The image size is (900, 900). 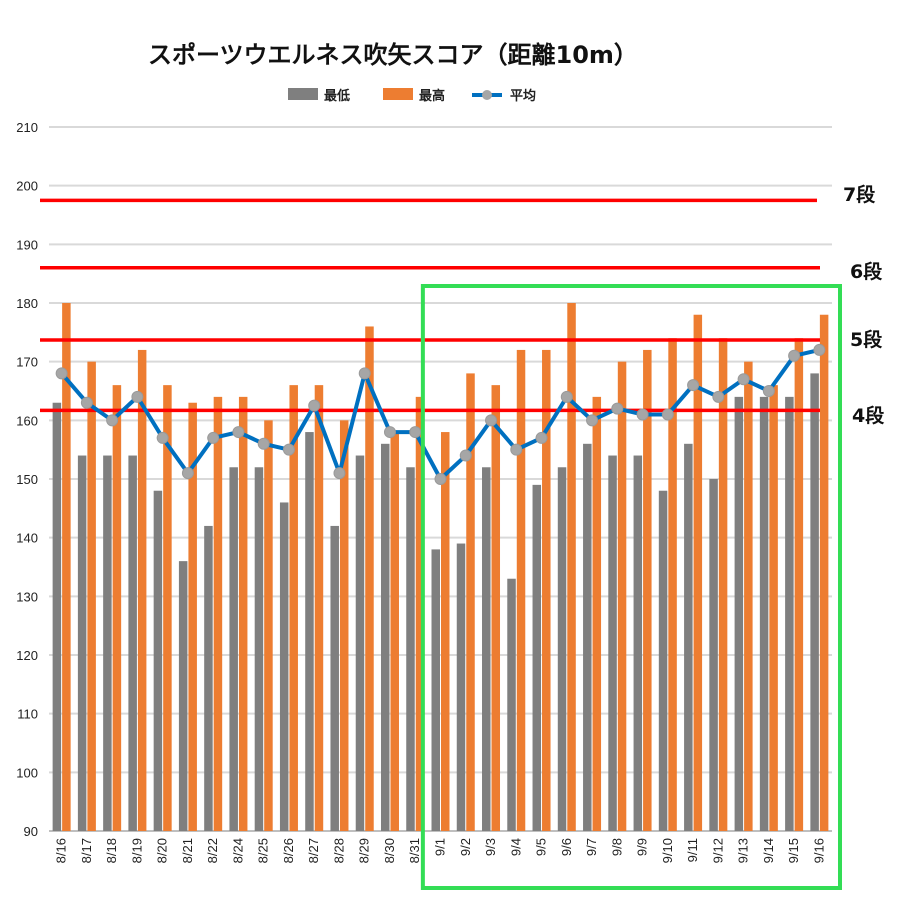 I want to click on legend-swatch, so click(x=398, y=94).